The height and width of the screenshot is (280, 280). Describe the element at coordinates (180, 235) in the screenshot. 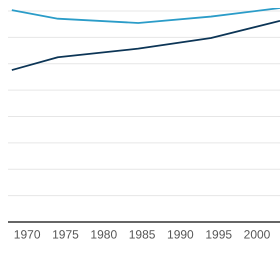

I see `x-tick-label: 1990` at that location.